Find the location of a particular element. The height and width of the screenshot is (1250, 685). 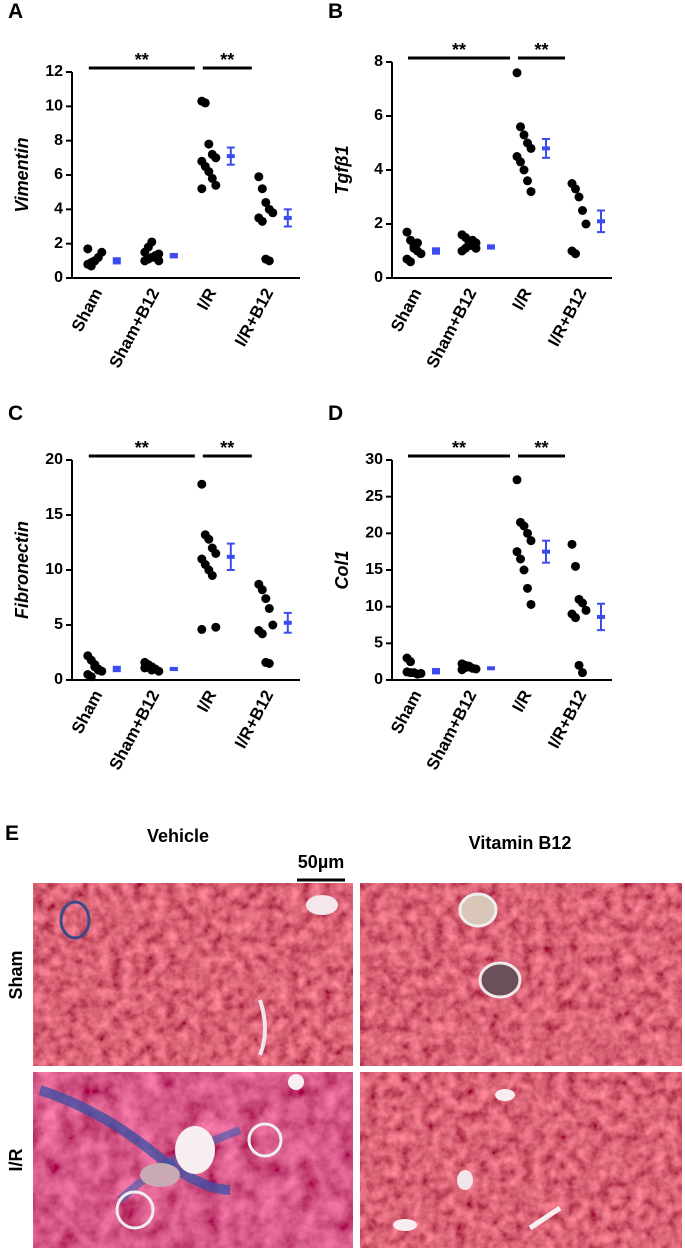

y-tick-label: 6 is located at coordinates (58, 174).